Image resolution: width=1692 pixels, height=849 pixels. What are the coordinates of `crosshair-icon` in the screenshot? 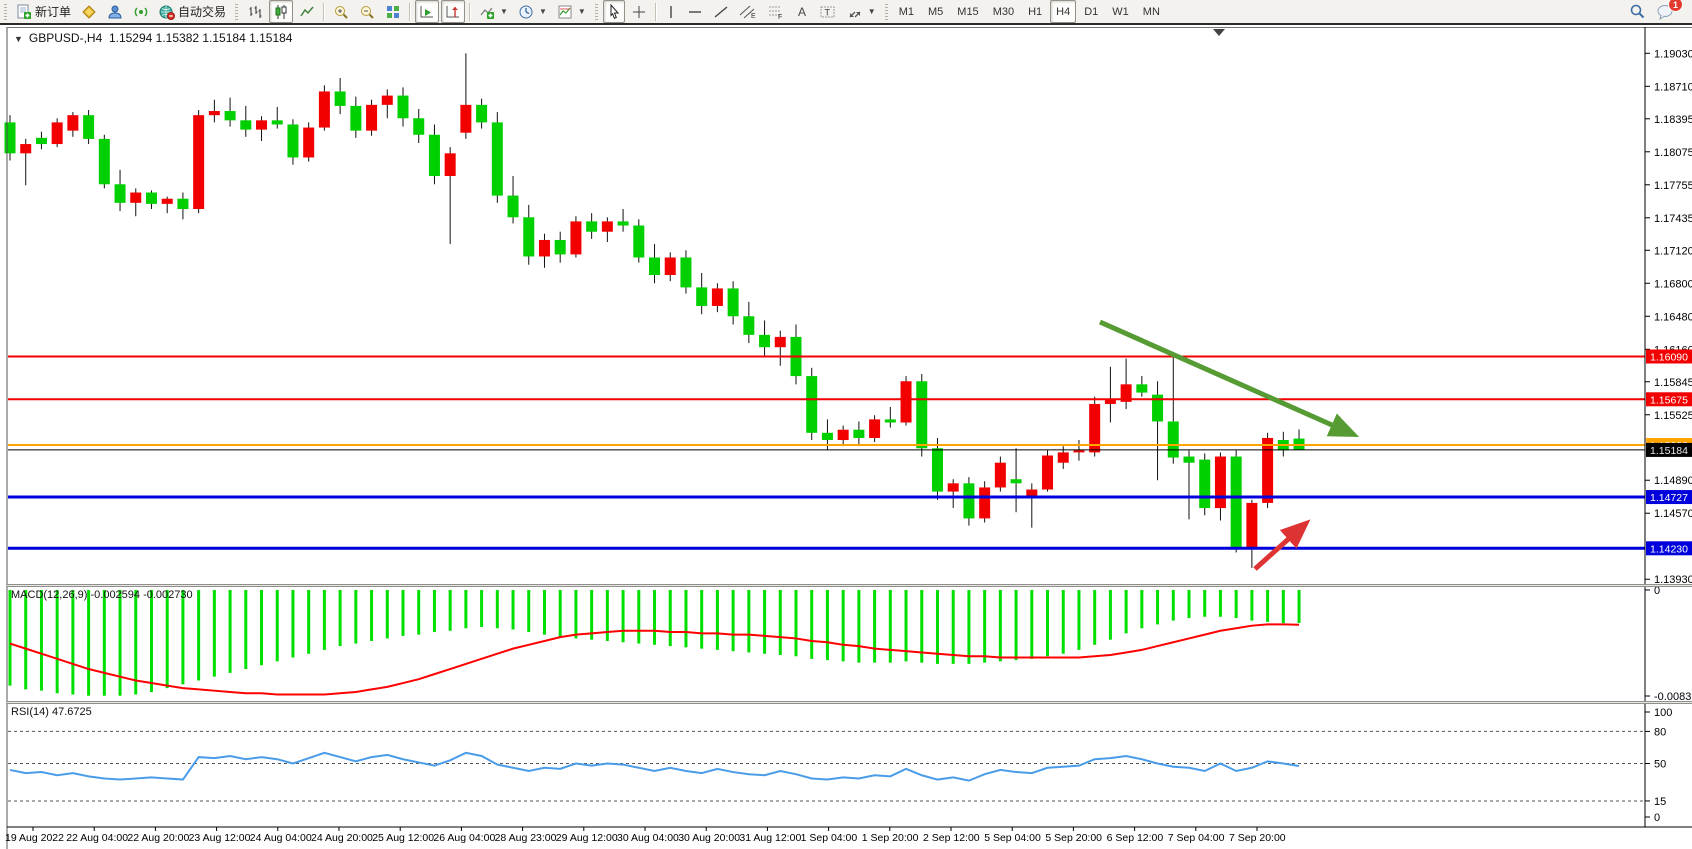 It's located at (638, 11).